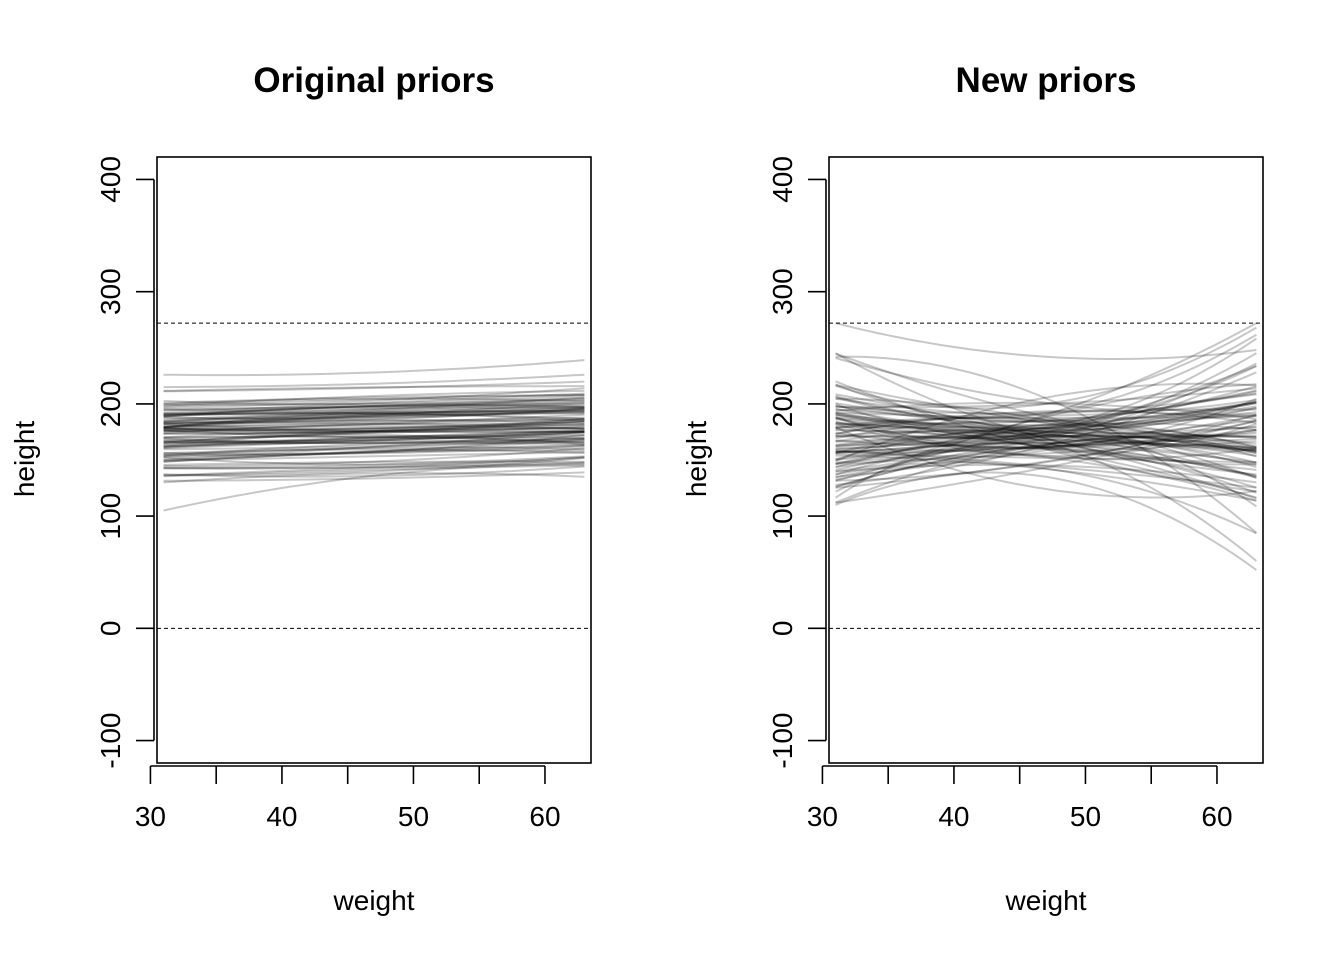 This screenshot has width=1344, height=960. I want to click on x-tick-label: 60, so click(1216, 816).